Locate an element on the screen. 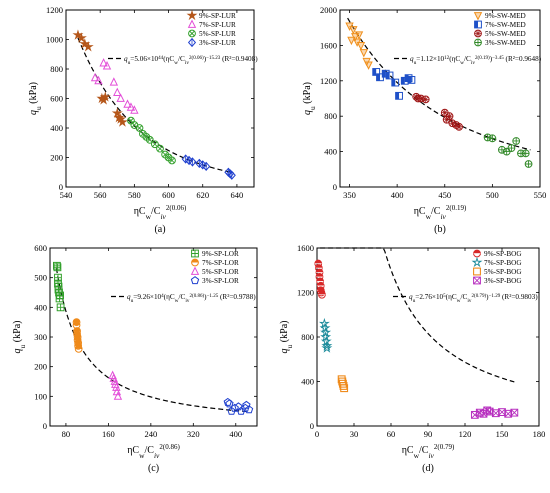  y-tick-label: 400 is located at coordinates (40, 307).